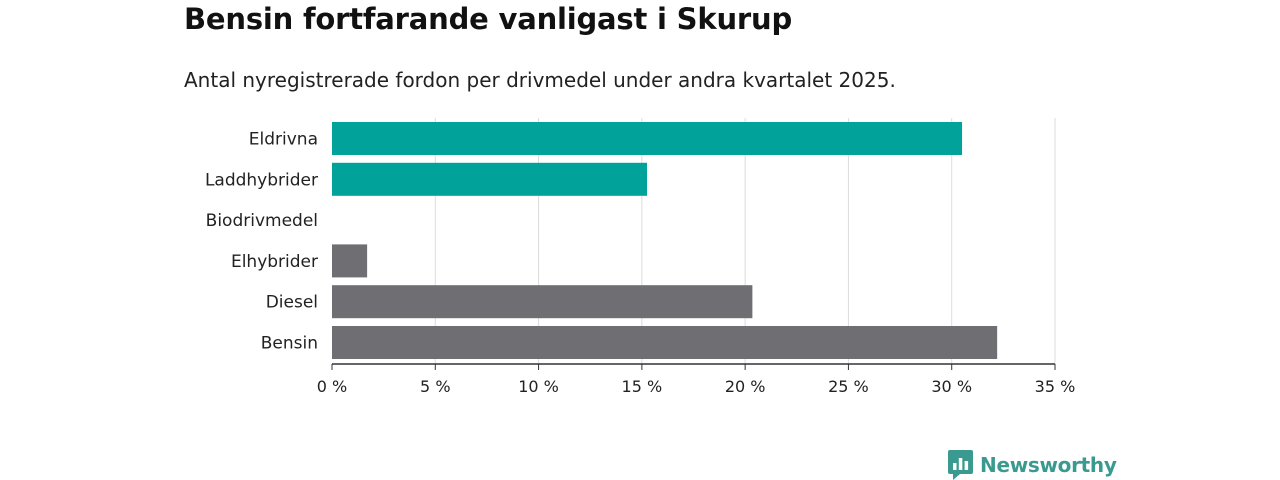 This screenshot has width=1280, height=480. What do you see at coordinates (283, 140) in the screenshot?
I see `category-label: Eldrivna` at bounding box center [283, 140].